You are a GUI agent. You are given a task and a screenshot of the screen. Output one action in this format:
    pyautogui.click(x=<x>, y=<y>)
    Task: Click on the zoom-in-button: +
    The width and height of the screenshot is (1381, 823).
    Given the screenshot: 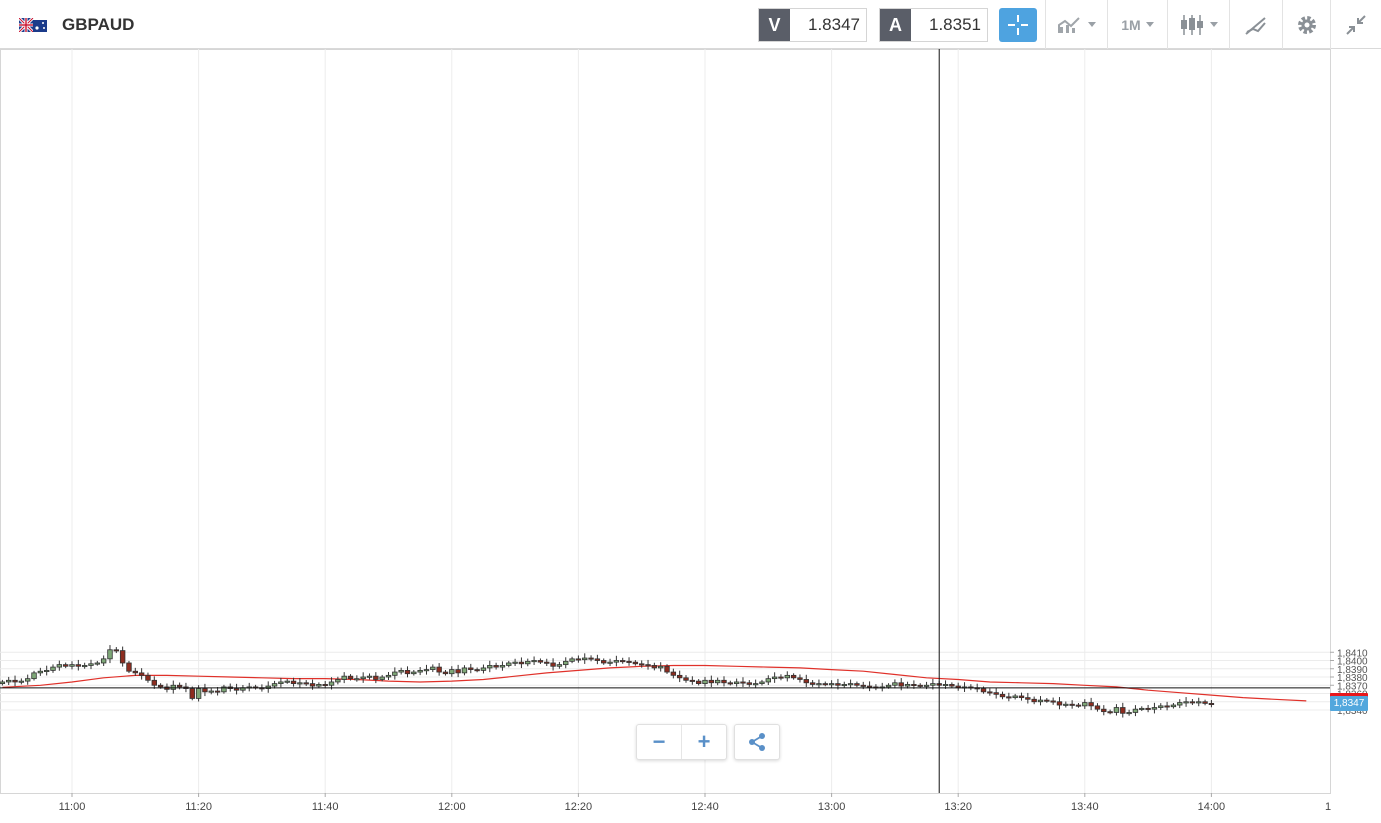 What is the action you would take?
    pyautogui.click(x=704, y=741)
    